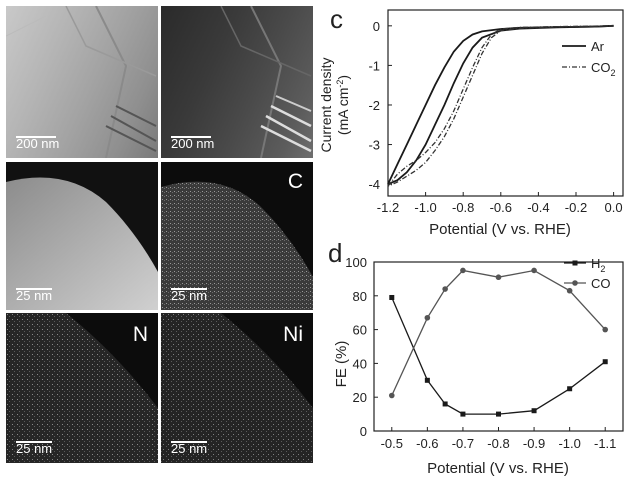 The image size is (633, 479). I want to click on y-tick-label: 80, so click(360, 296).